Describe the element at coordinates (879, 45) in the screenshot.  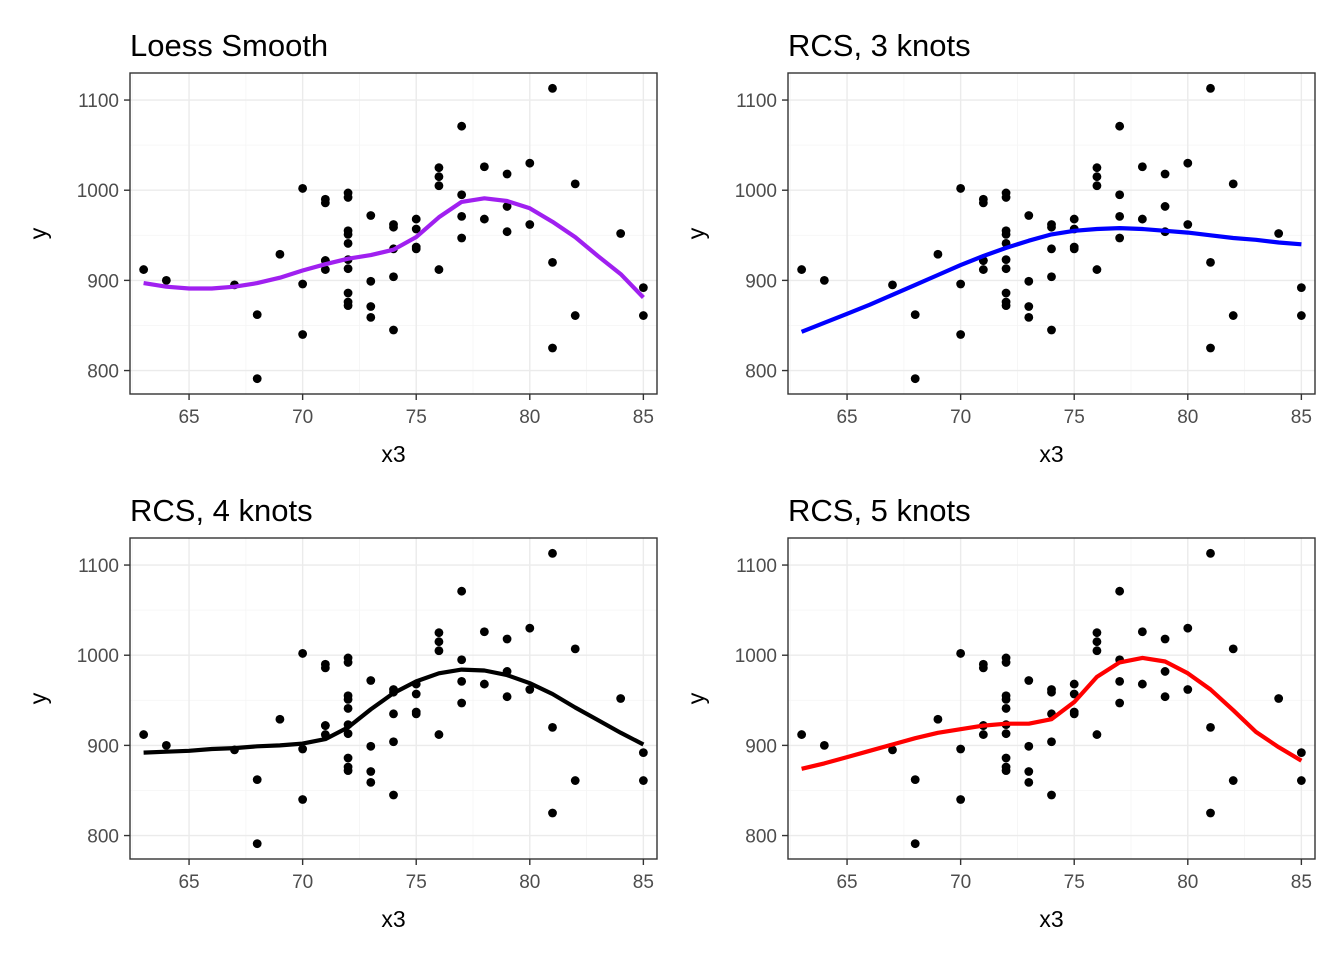
I see `panel-title: RCS, 3 knots` at that location.